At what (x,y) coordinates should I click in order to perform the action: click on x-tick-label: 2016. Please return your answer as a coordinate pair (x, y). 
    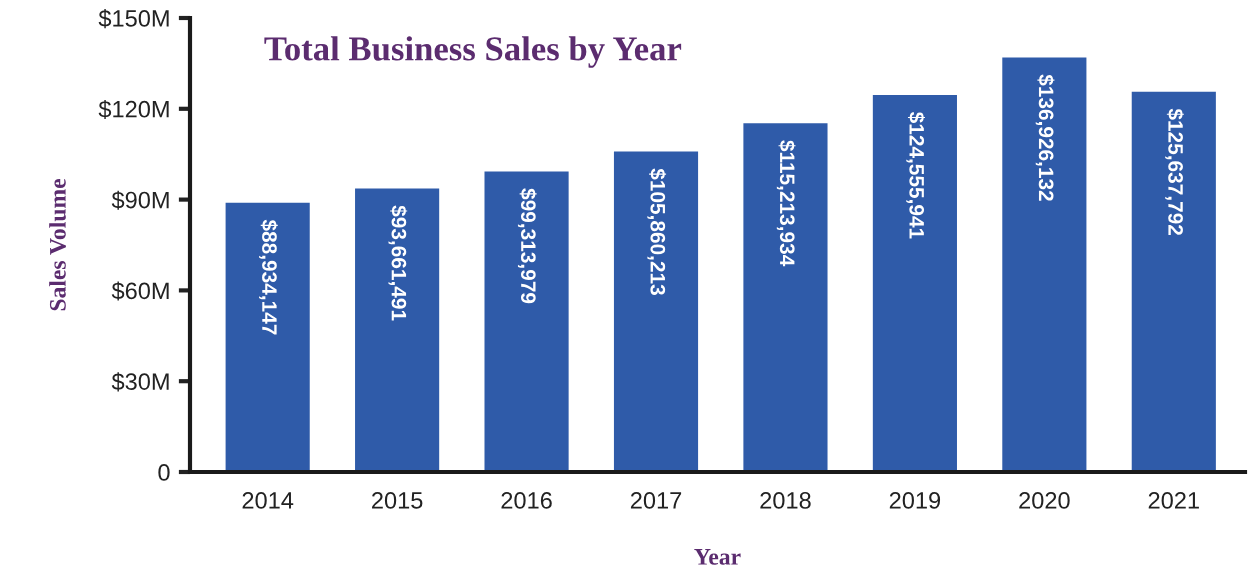
    Looking at the image, I should click on (526, 500).